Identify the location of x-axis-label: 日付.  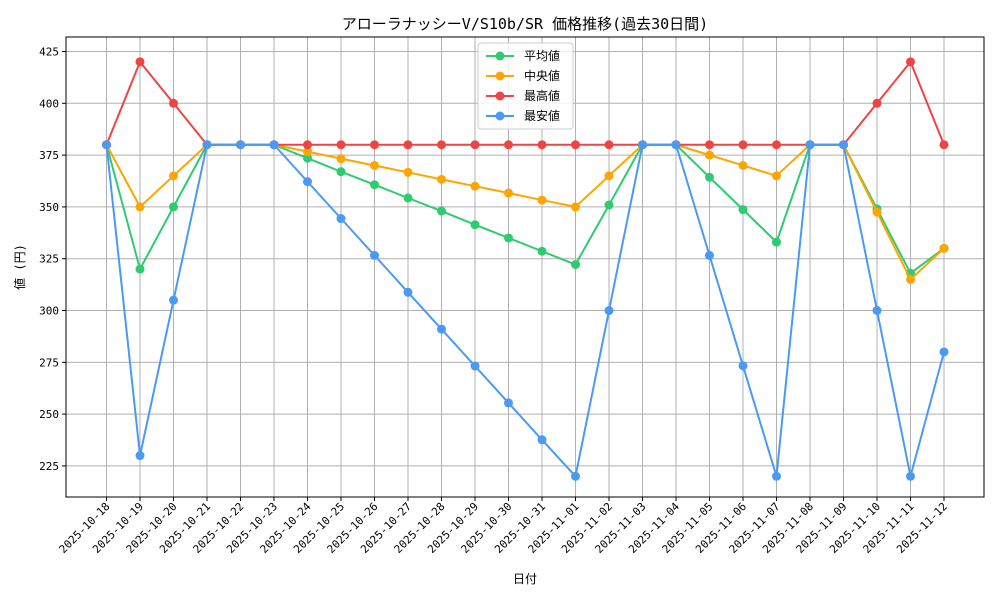
(525, 579).